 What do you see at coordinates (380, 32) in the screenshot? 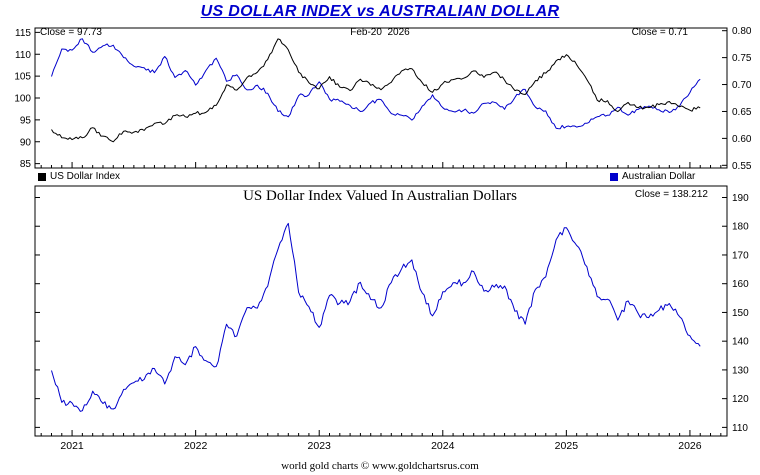
I see `last-date-label: Feb-20 2026` at bounding box center [380, 32].